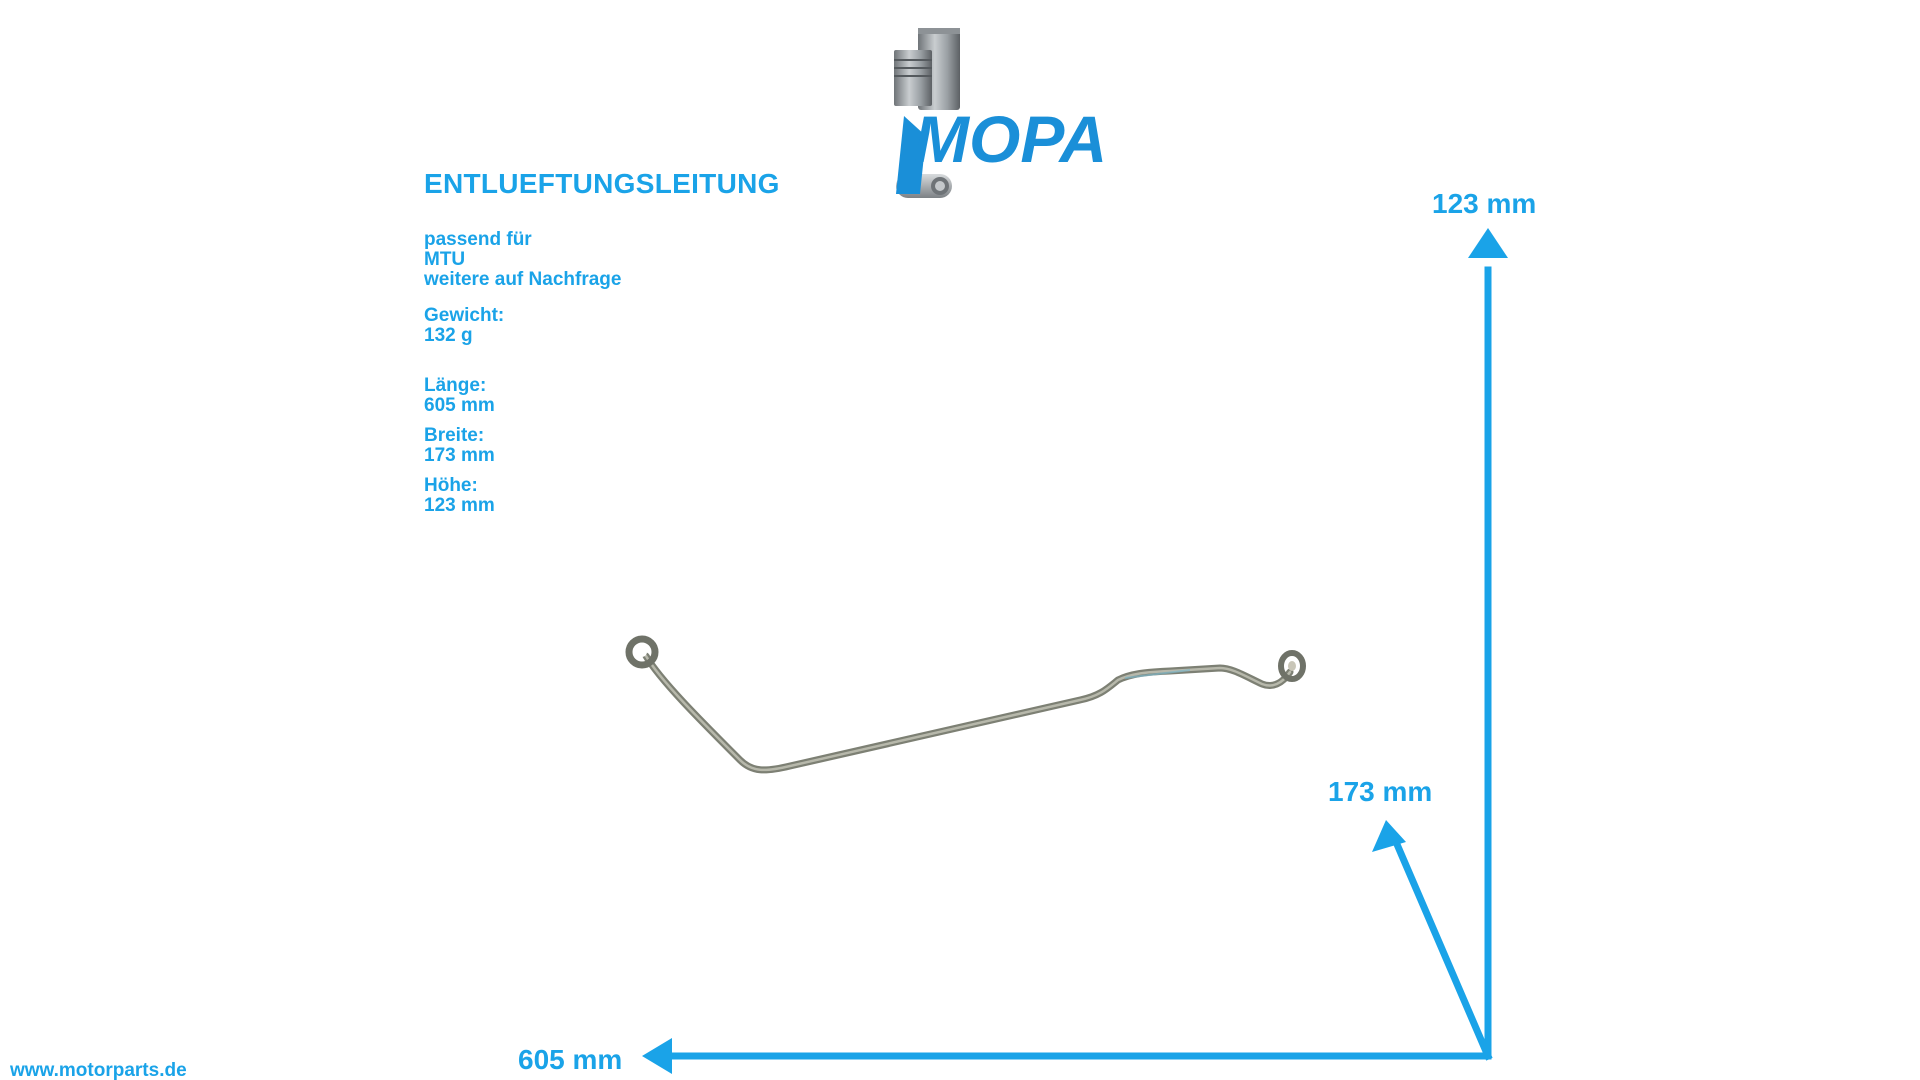 The image size is (1920, 1080). What do you see at coordinates (602, 183) in the screenshot?
I see `product-title: ENTLUEFTUNGSLEITUNG` at bounding box center [602, 183].